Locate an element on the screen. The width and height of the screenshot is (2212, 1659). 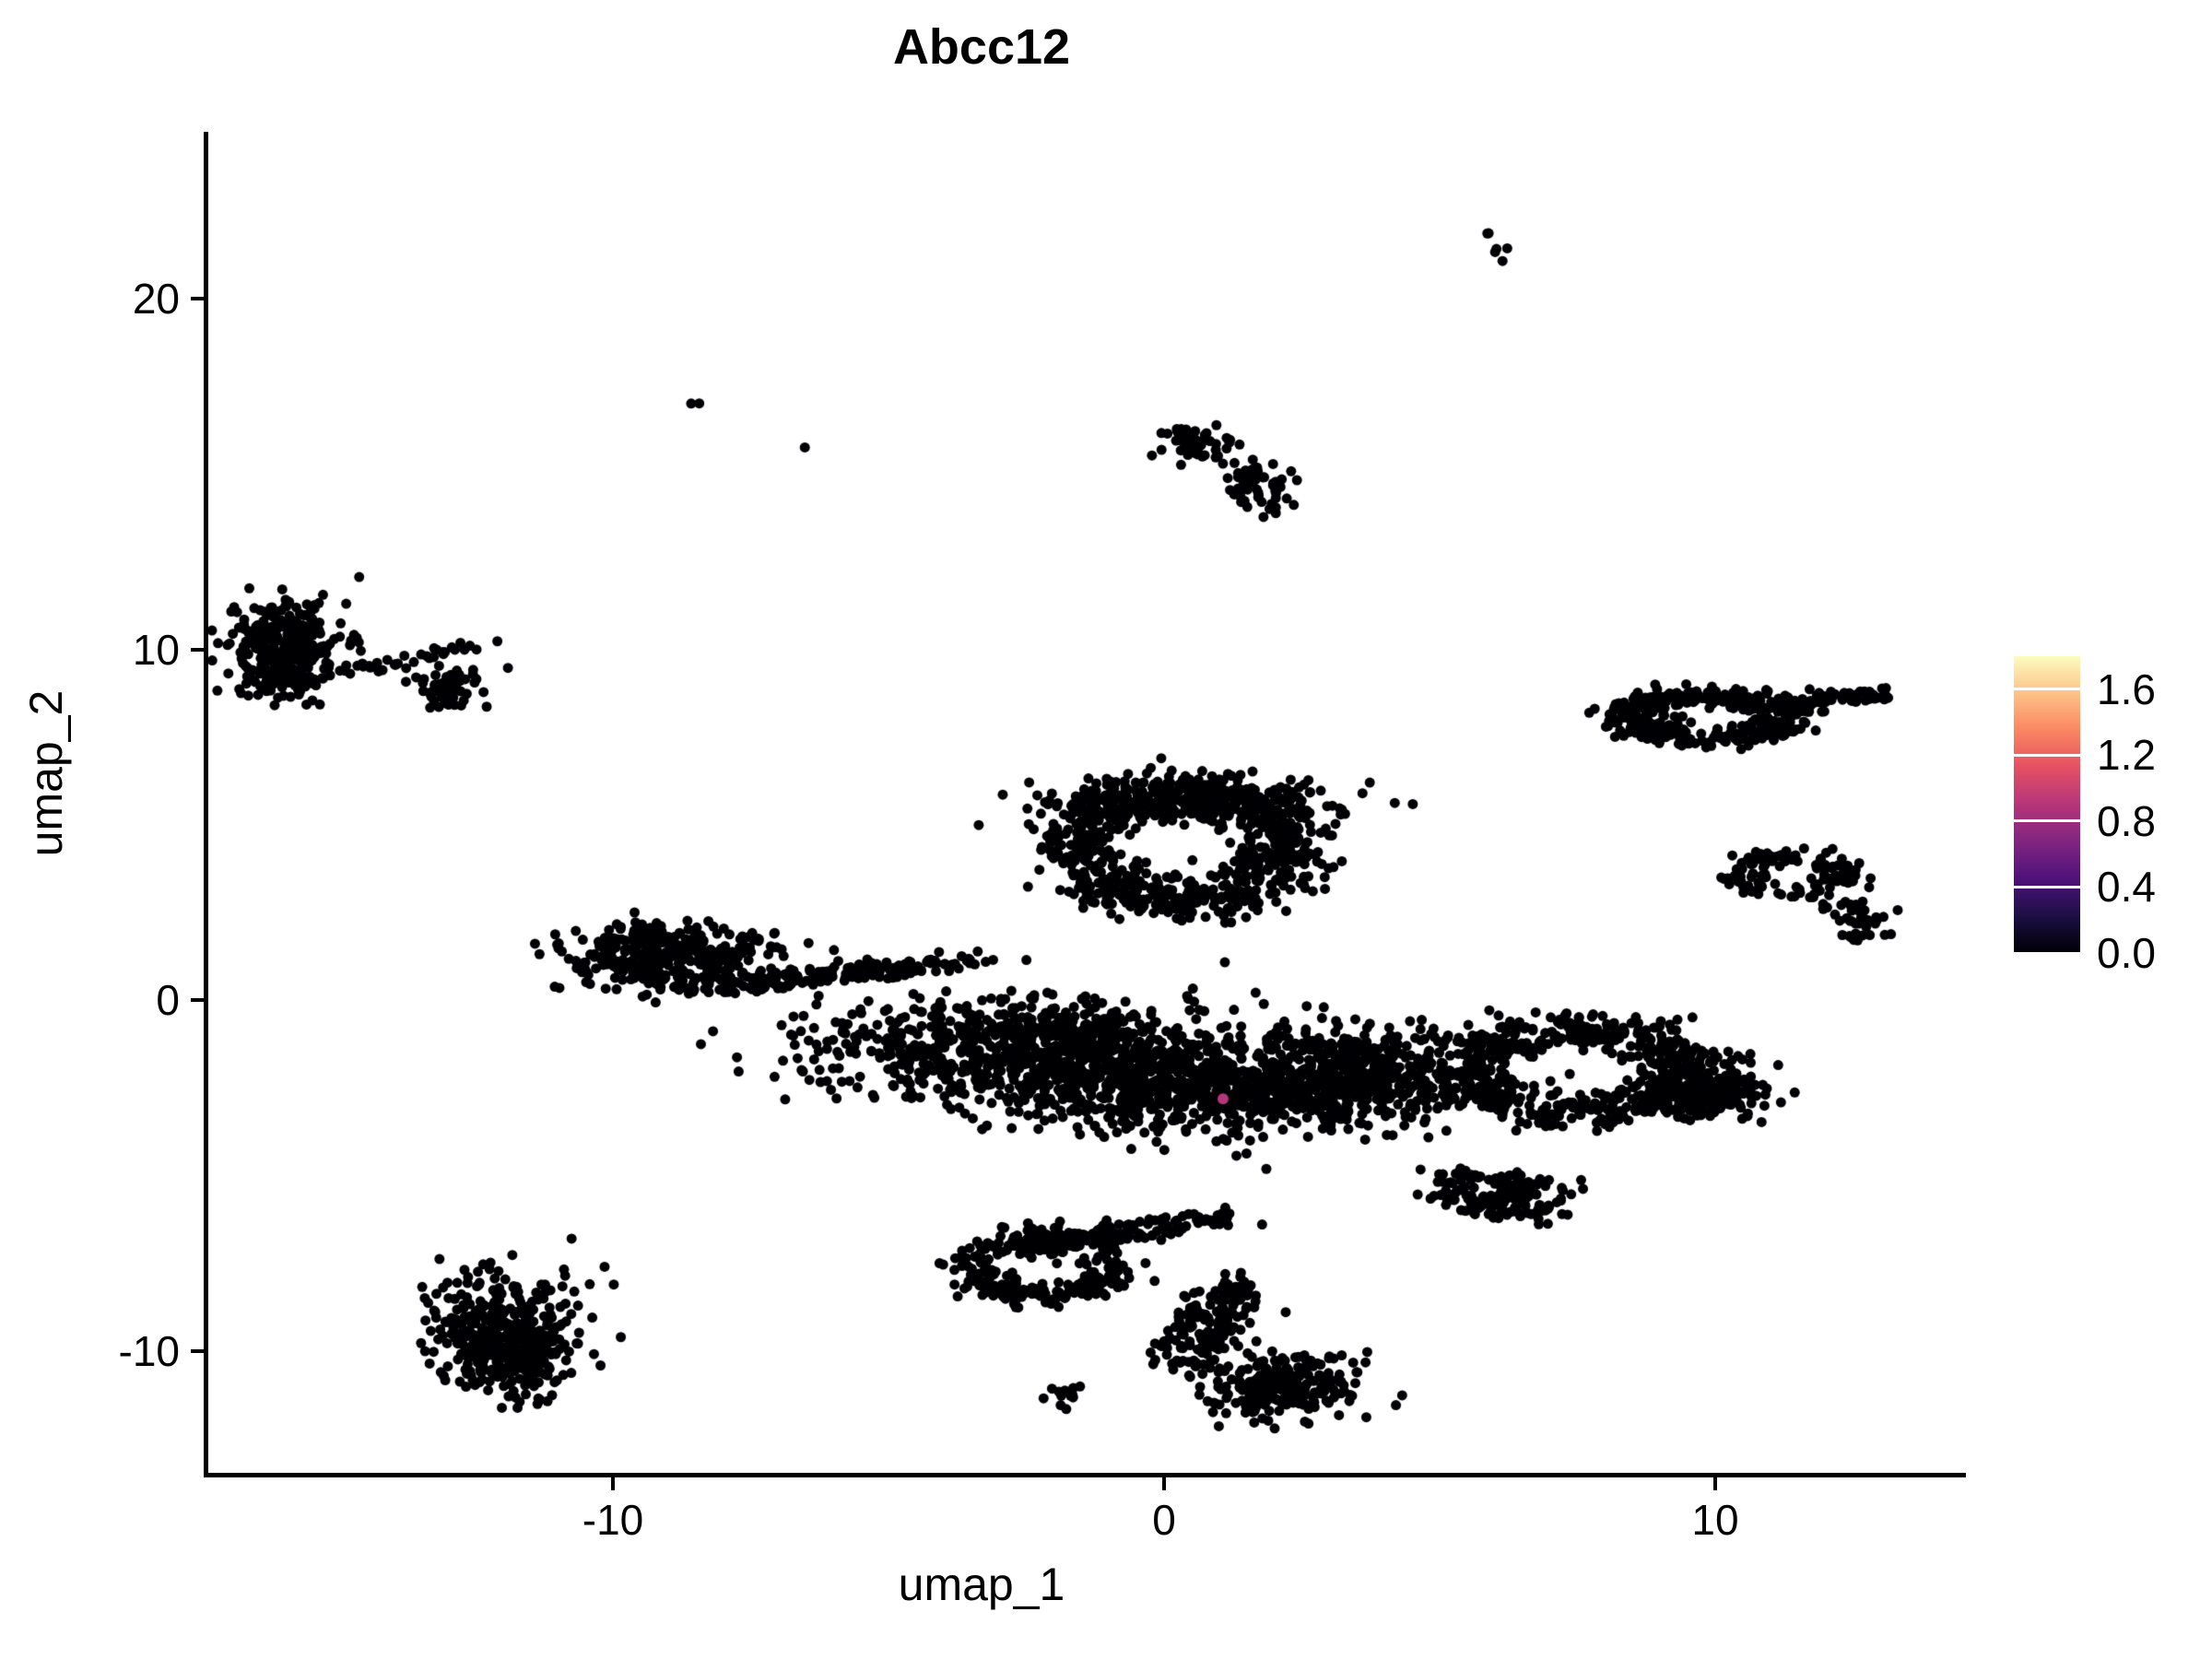
x-tick-label: -10 is located at coordinates (613, 1520).